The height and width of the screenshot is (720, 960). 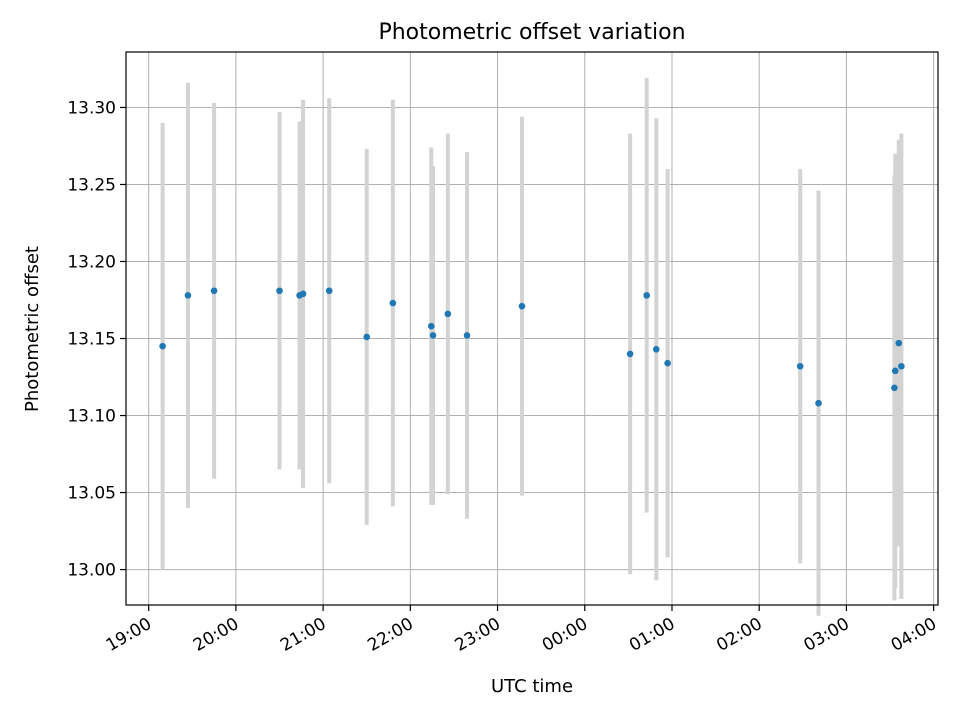 I want to click on y-tick-label: 13.15, so click(x=91, y=340).